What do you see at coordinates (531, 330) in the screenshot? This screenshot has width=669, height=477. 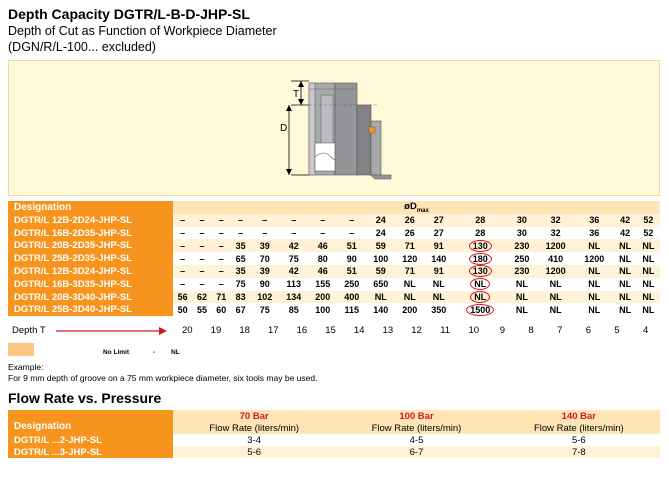 I see `depth-value: 8` at bounding box center [531, 330].